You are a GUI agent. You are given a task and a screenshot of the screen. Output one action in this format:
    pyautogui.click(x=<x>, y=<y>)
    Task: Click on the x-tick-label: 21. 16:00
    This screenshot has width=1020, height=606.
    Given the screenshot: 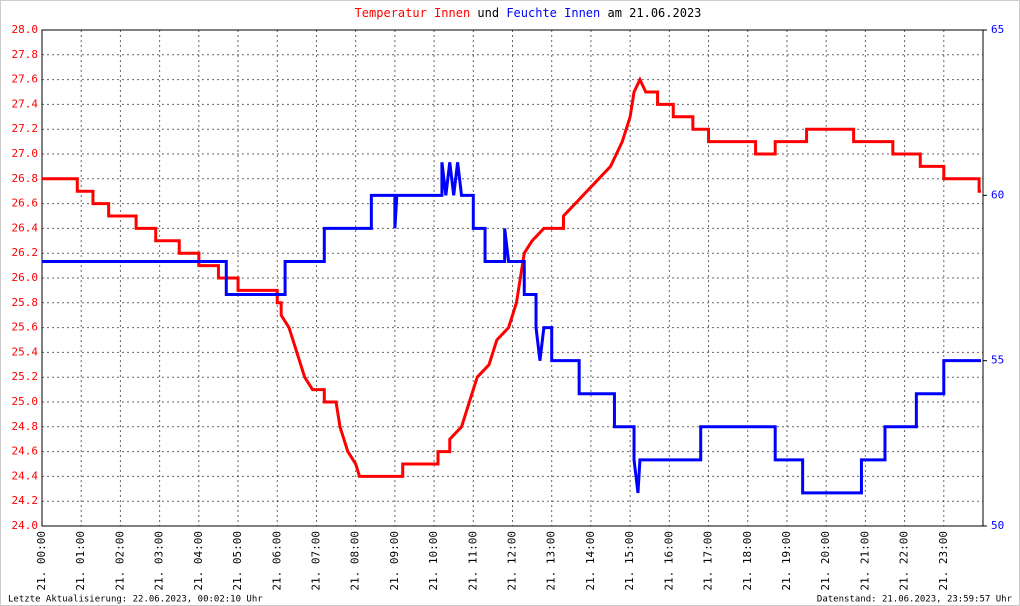 What is the action you would take?
    pyautogui.click(x=668, y=561)
    